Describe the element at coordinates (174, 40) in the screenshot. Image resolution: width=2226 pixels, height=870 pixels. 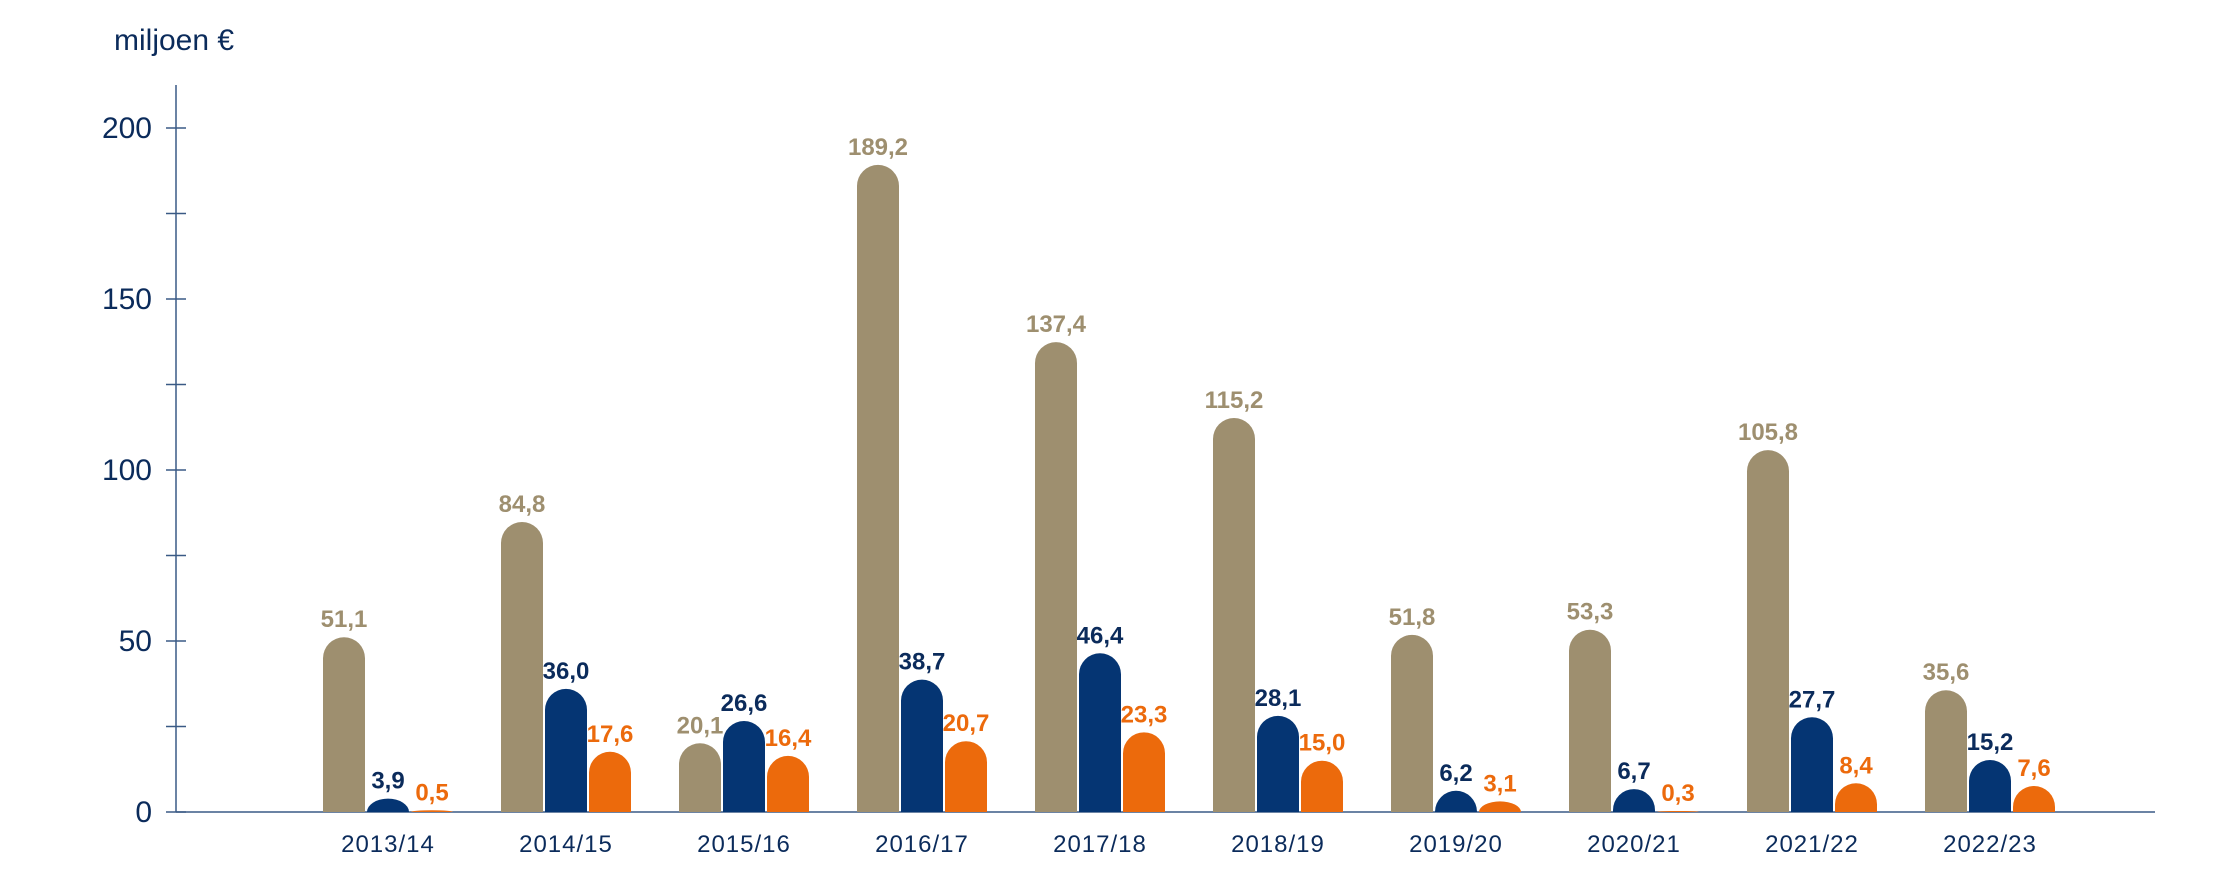
I see `unit-label: miljoen €` at that location.